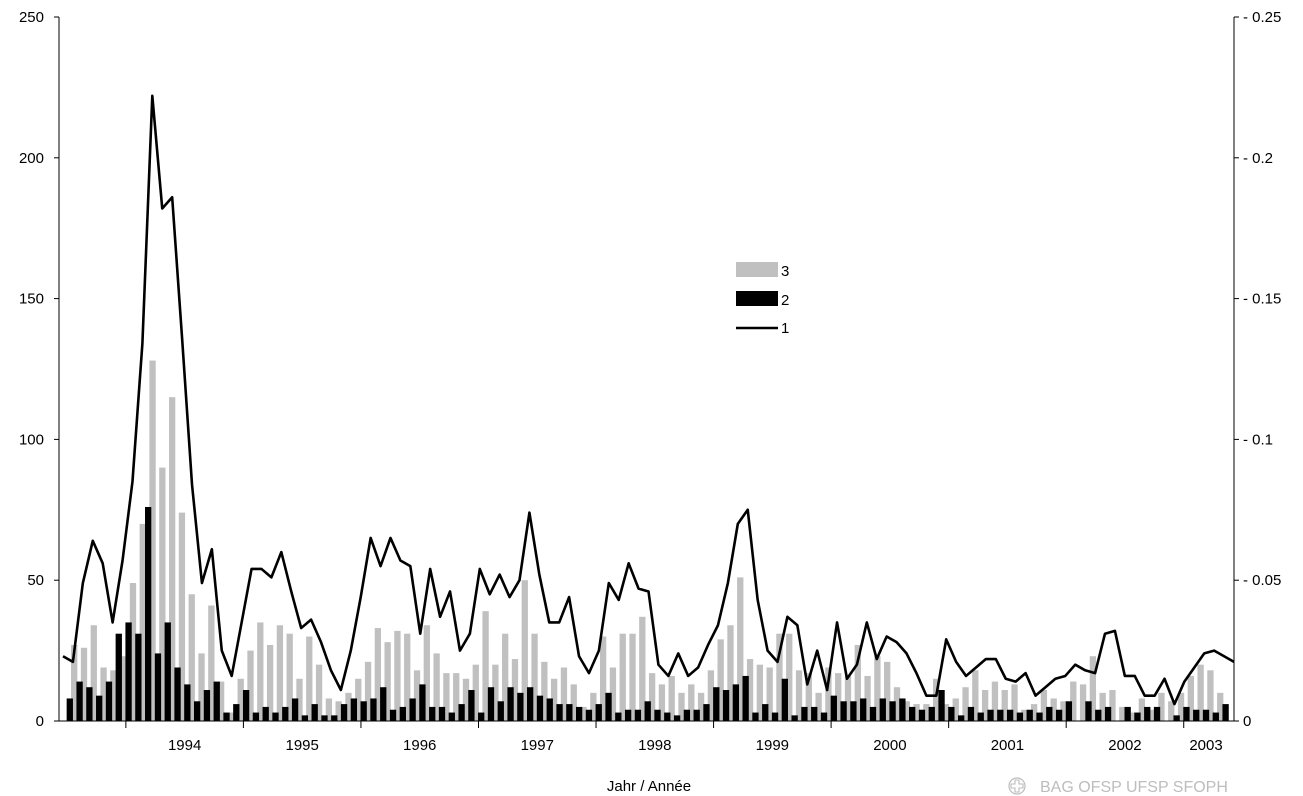 This screenshot has width=1303, height=796. What do you see at coordinates (1017, 786) in the screenshot?
I see `swiss-cross-icon` at bounding box center [1017, 786].